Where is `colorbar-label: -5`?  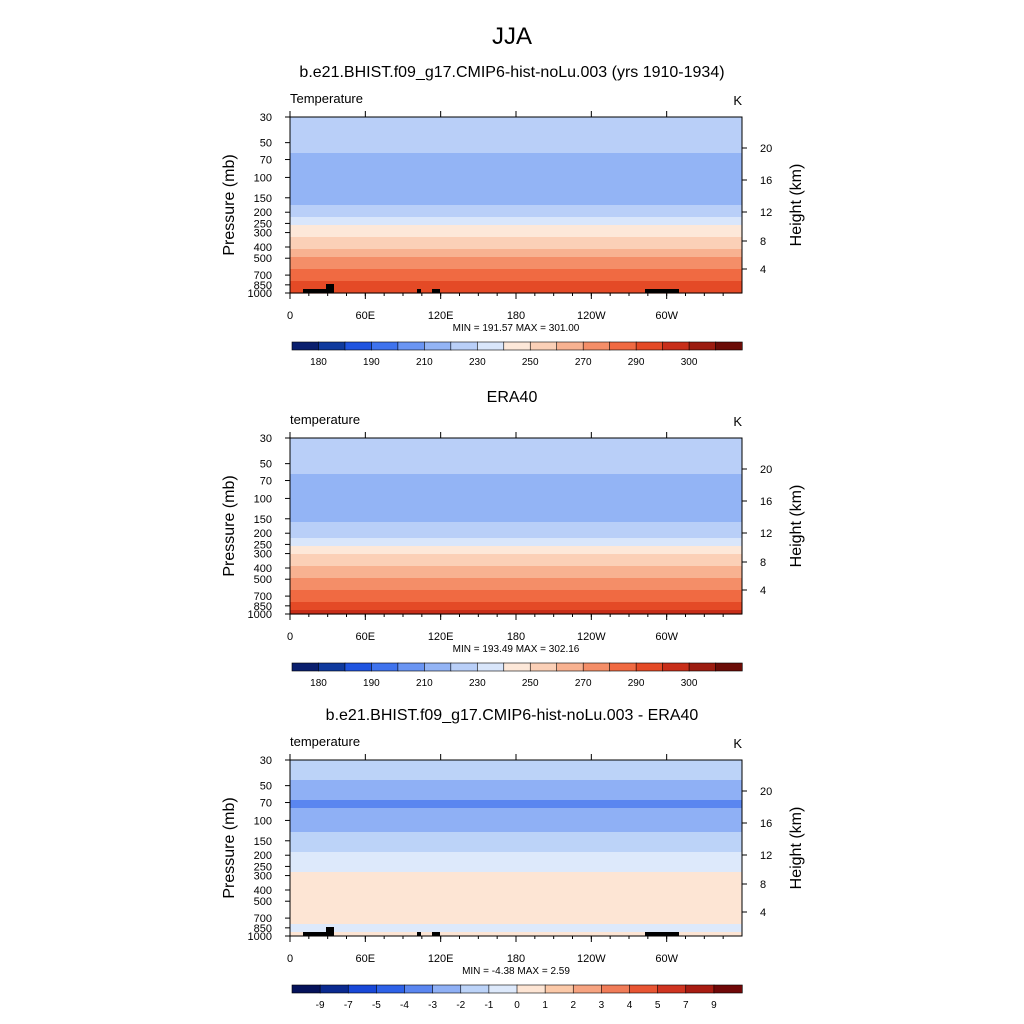
colorbar-label: -5 is located at coordinates (376, 1005).